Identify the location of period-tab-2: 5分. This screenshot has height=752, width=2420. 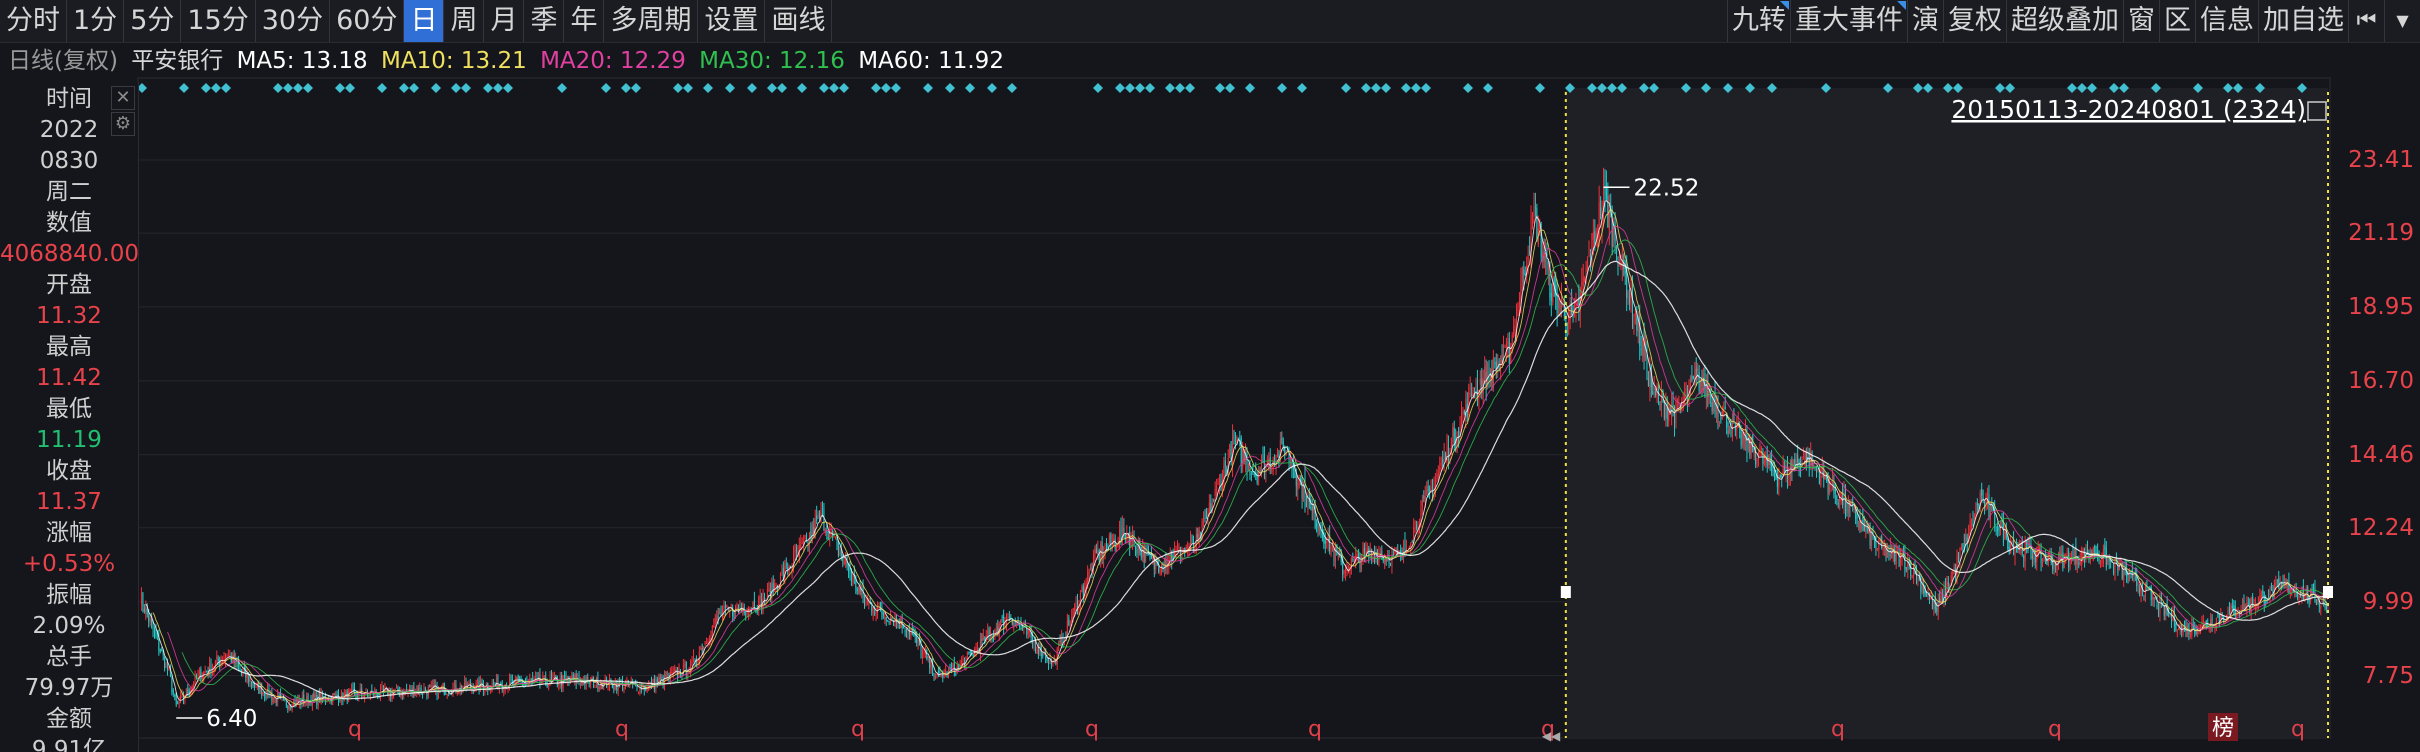
(153, 21).